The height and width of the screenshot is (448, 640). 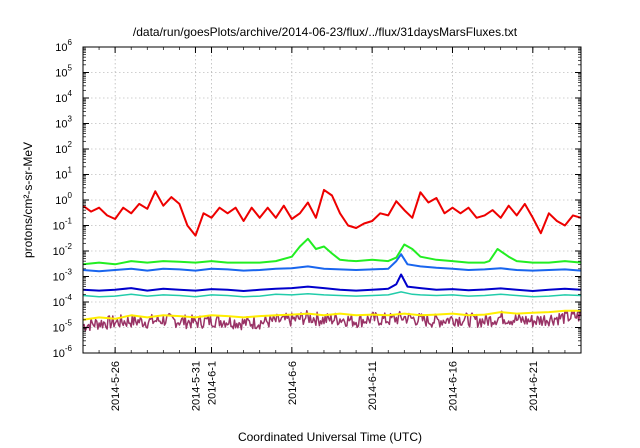 What do you see at coordinates (453, 386) in the screenshot?
I see `x-tick-label: 2014-6-16` at bounding box center [453, 386].